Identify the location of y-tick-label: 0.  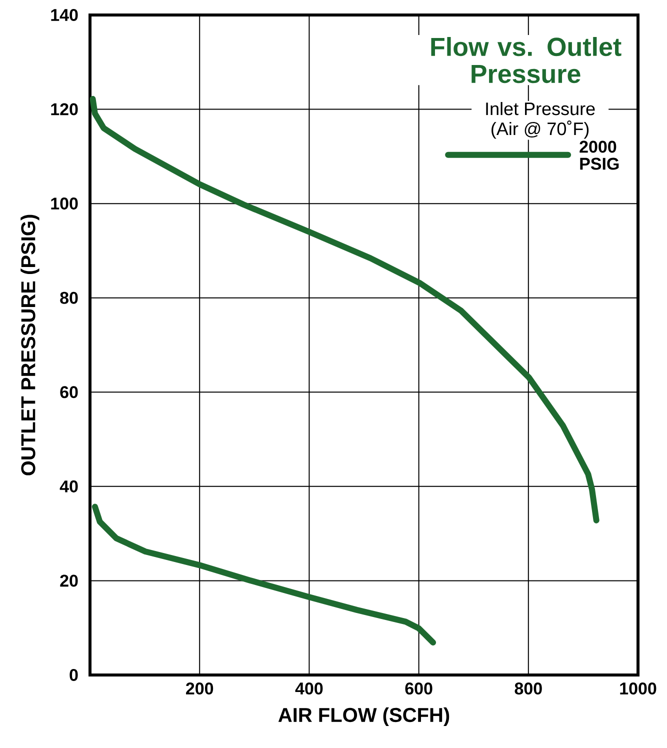
(74, 675).